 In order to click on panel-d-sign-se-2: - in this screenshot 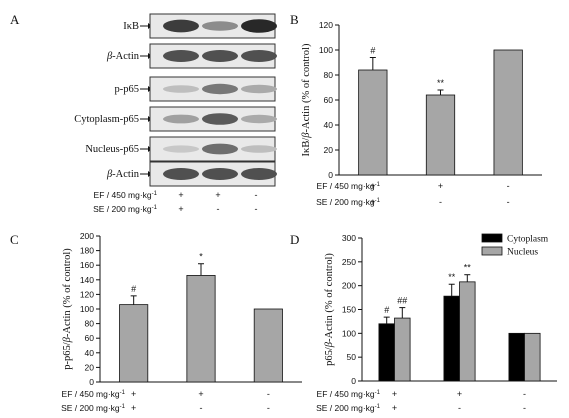, I will do `click(459, 408)`.